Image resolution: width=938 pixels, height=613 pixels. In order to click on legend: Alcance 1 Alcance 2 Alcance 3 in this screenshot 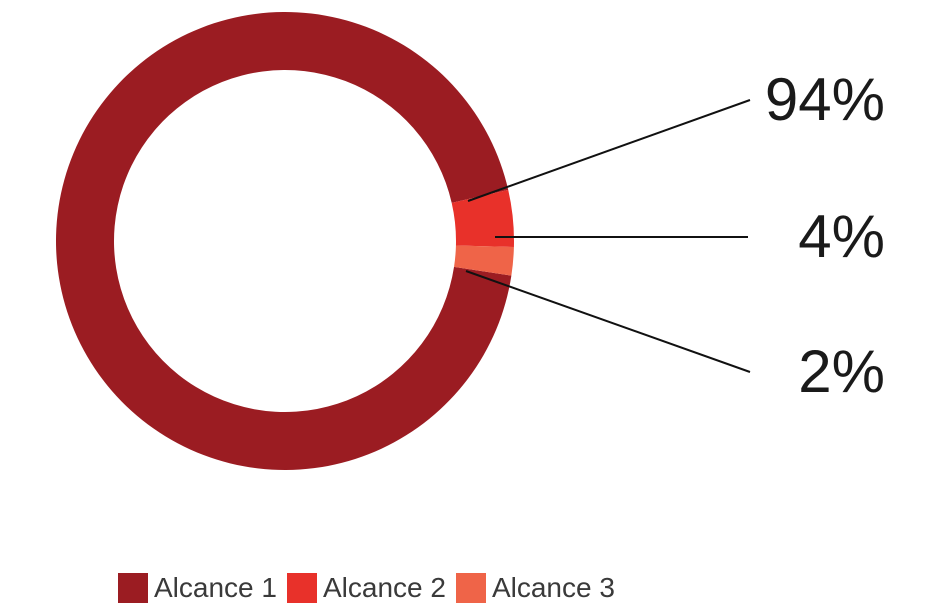, I will do `click(371, 588)`.